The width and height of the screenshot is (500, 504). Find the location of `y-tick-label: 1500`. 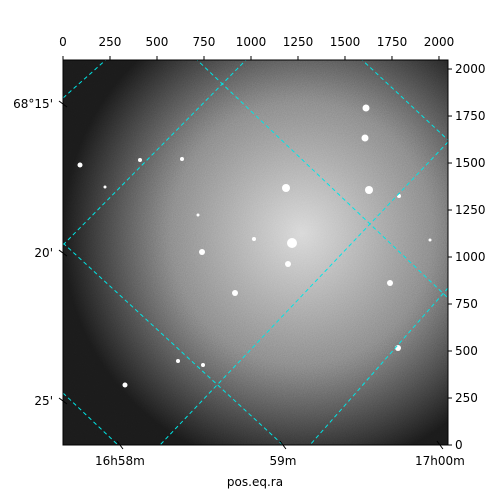

y-tick-label: 1500 is located at coordinates (470, 163).